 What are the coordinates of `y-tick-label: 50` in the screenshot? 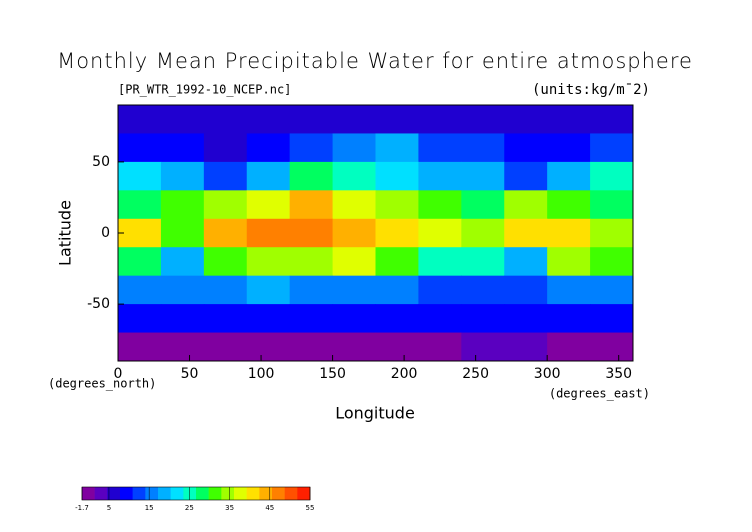 It's located at (101, 162).